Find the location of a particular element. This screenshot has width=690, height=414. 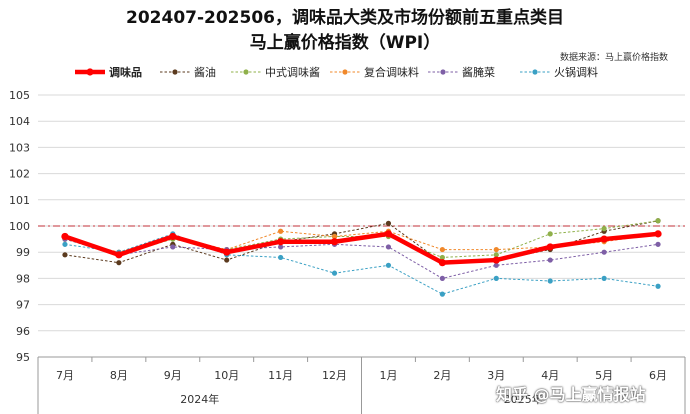

x-tick-label: 3月 is located at coordinates (496, 375).